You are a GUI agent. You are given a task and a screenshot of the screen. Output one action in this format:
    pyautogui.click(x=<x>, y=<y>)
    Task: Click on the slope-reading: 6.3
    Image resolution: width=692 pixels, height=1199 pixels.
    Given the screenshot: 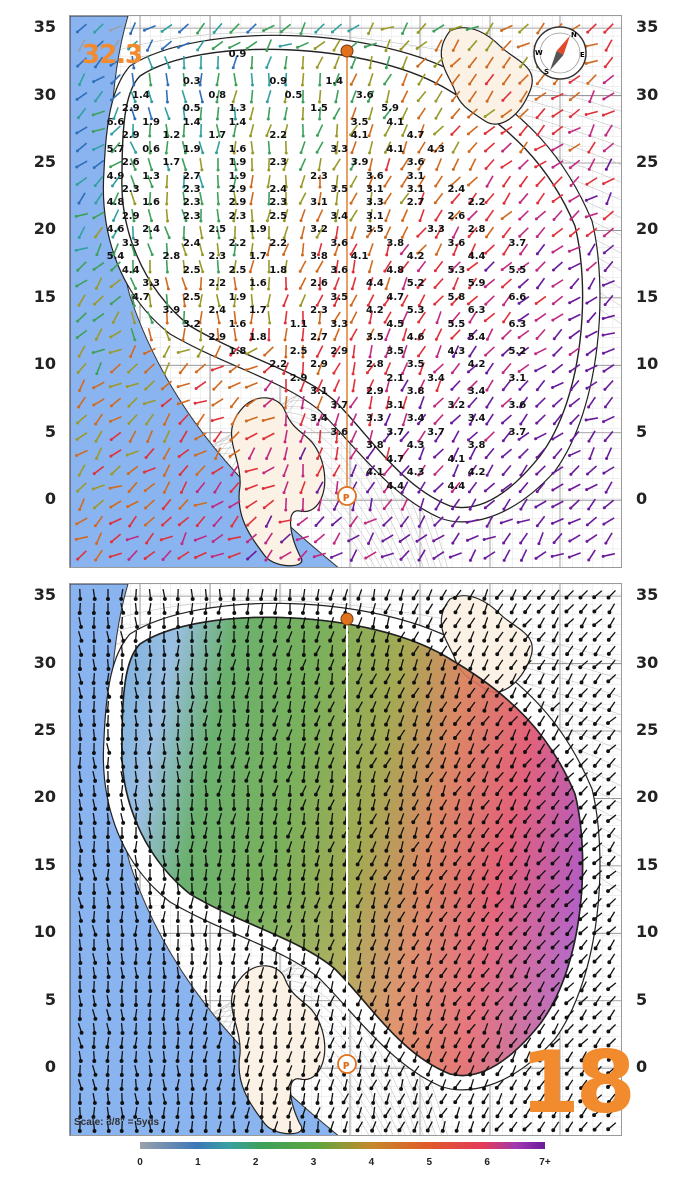 What is the action you would take?
    pyautogui.click(x=517, y=324)
    